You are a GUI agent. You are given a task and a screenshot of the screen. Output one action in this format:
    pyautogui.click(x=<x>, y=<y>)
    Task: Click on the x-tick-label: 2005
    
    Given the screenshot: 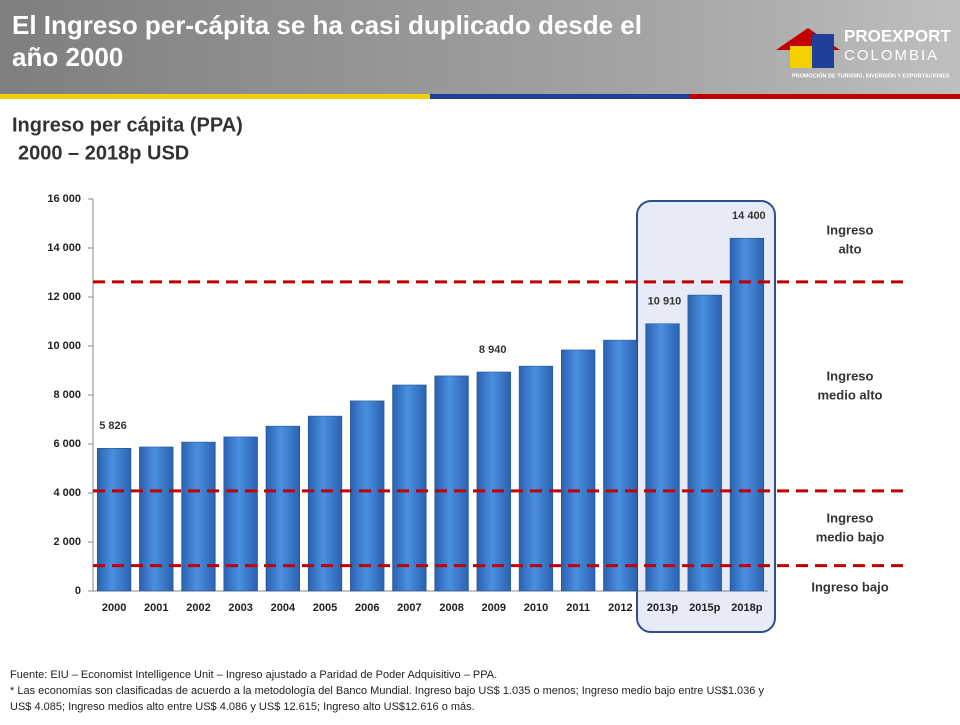 What is the action you would take?
    pyautogui.click(x=325, y=608)
    